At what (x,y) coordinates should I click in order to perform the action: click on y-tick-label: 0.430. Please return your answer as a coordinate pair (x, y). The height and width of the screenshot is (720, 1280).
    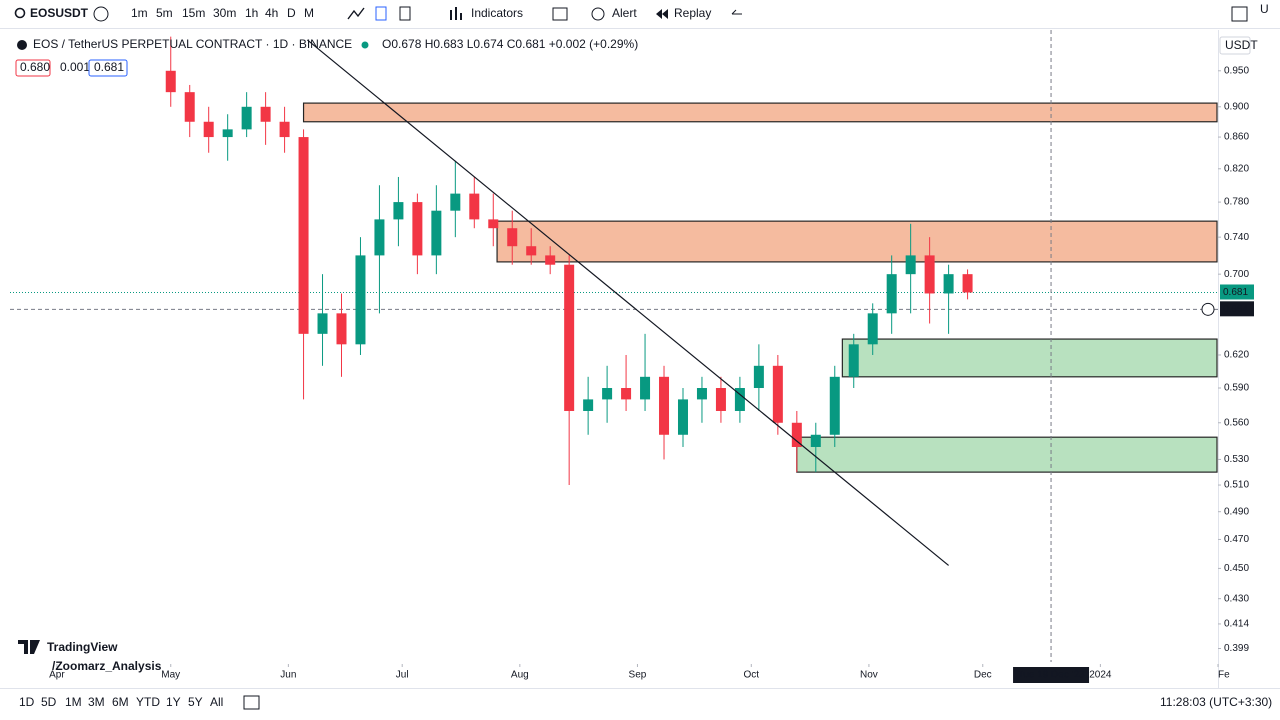
    Looking at the image, I should click on (1236, 598).